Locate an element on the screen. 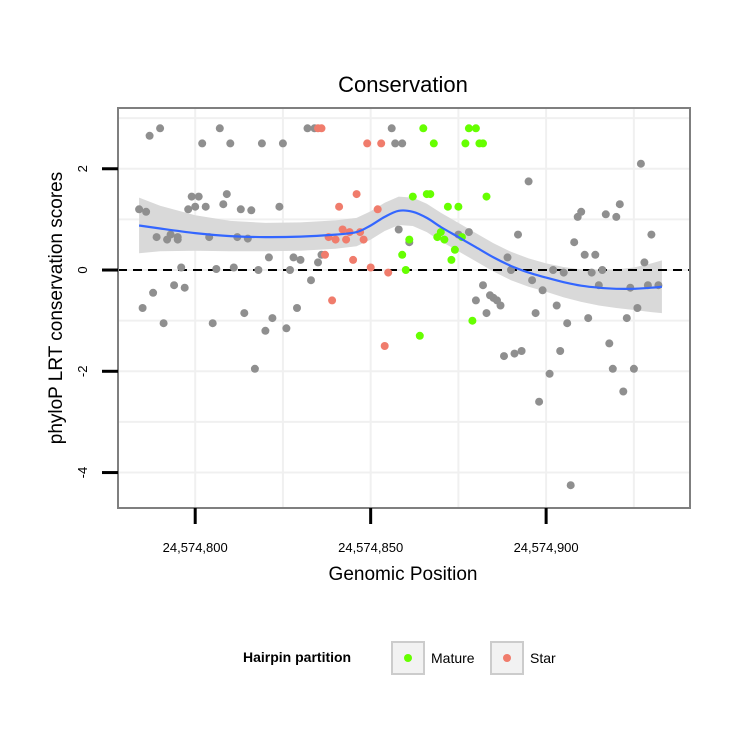 This screenshot has height=750, width=750. smooth-trend-line is located at coordinates (400, 249).